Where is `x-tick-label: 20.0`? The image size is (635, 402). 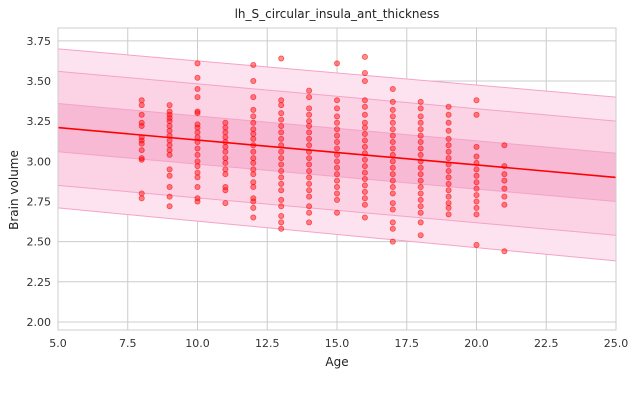 x-tick-label: 20.0 is located at coordinates (476, 343).